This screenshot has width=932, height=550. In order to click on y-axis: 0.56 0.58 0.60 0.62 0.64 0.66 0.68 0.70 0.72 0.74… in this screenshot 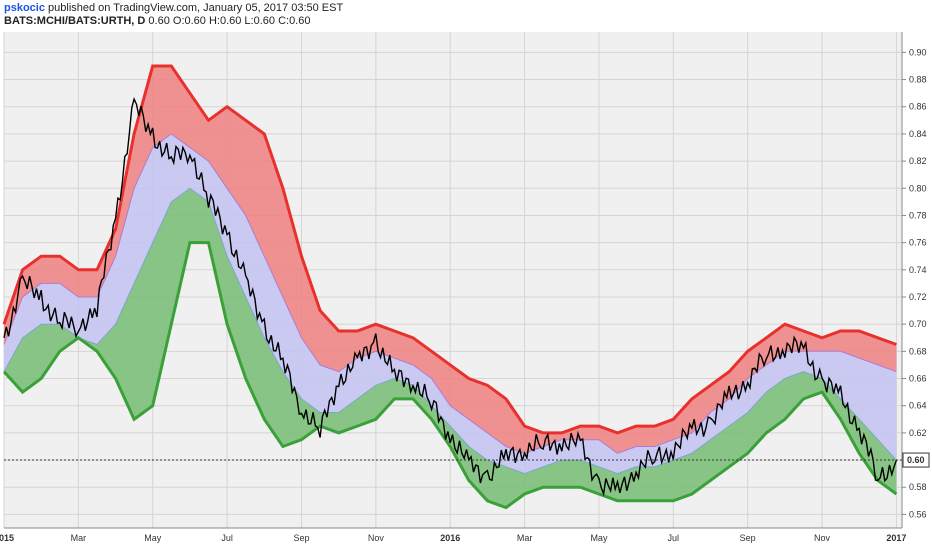, I will do `click(914, 280)`.